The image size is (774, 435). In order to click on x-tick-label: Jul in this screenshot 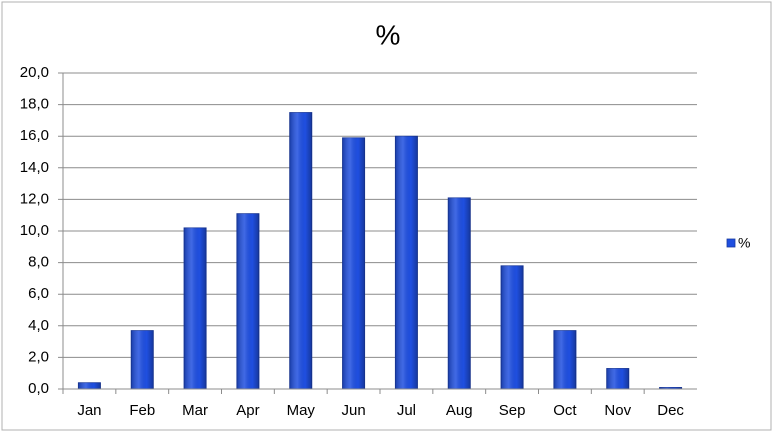, I will do `click(406, 410)`.